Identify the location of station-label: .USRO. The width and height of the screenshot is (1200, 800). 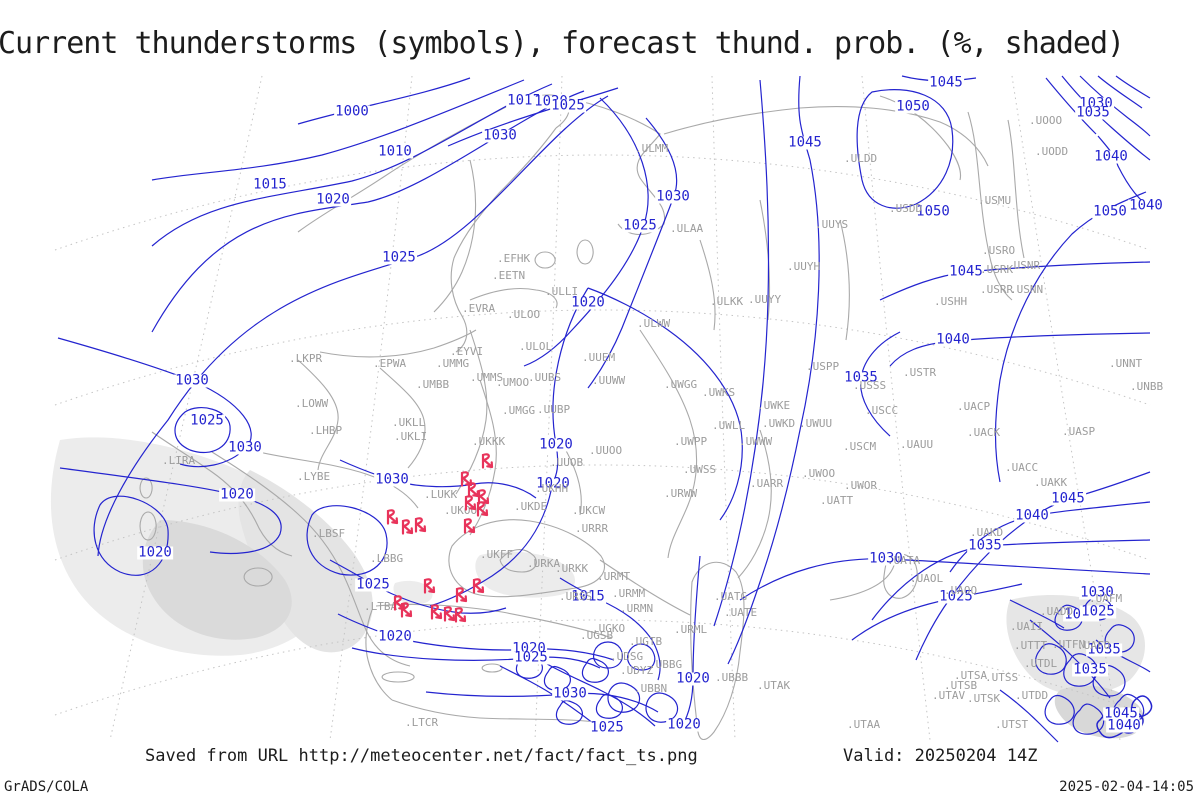
(999, 250).